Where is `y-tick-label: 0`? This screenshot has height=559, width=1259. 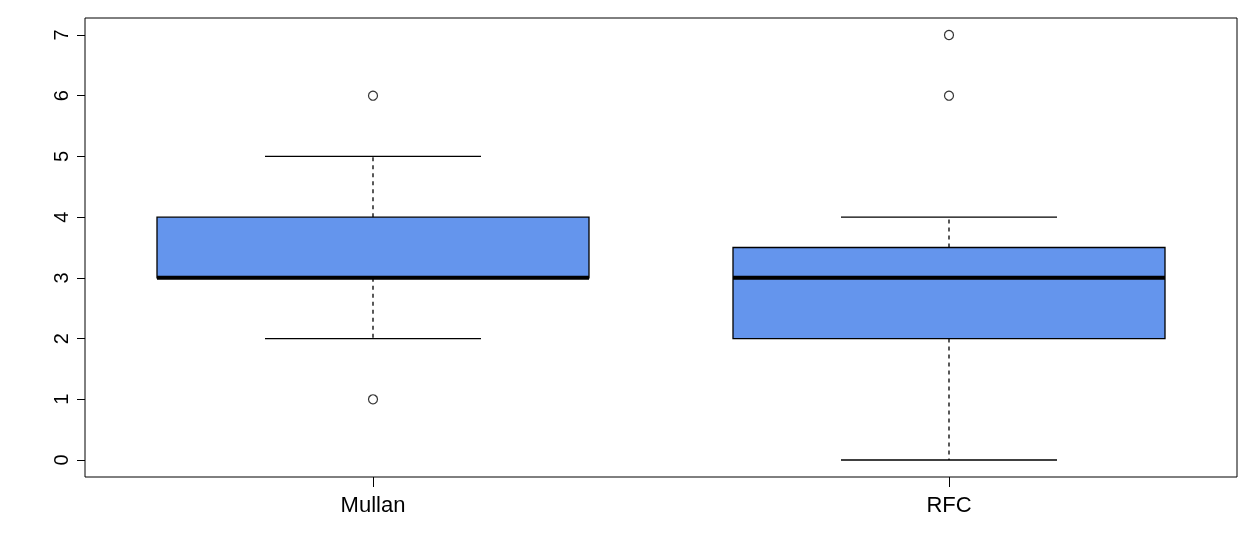
y-tick-label: 0 is located at coordinates (61, 460).